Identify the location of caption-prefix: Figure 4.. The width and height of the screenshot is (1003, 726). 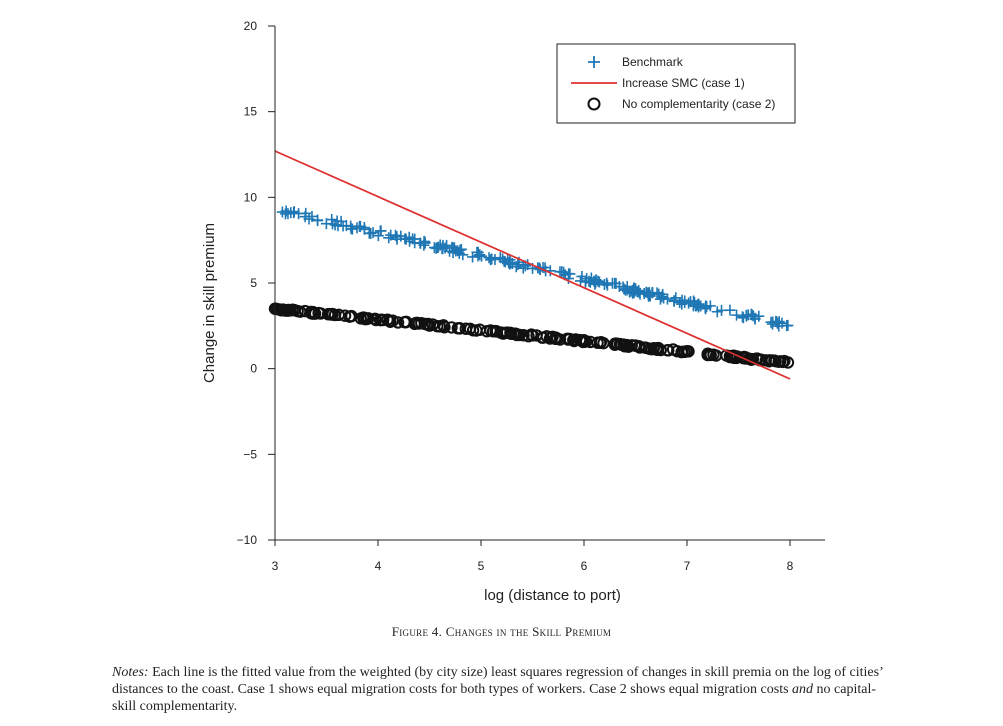
(418, 631).